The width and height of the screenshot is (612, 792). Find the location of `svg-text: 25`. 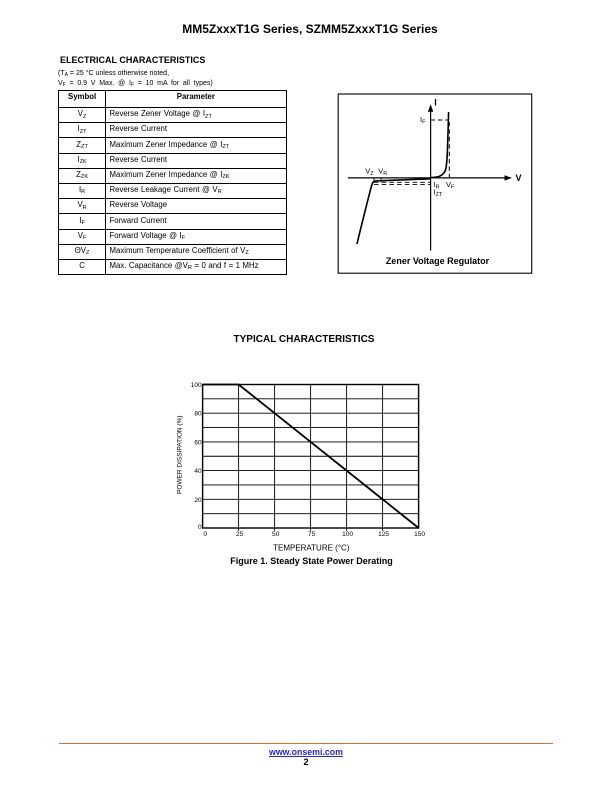

svg-text: 25 is located at coordinates (240, 534).